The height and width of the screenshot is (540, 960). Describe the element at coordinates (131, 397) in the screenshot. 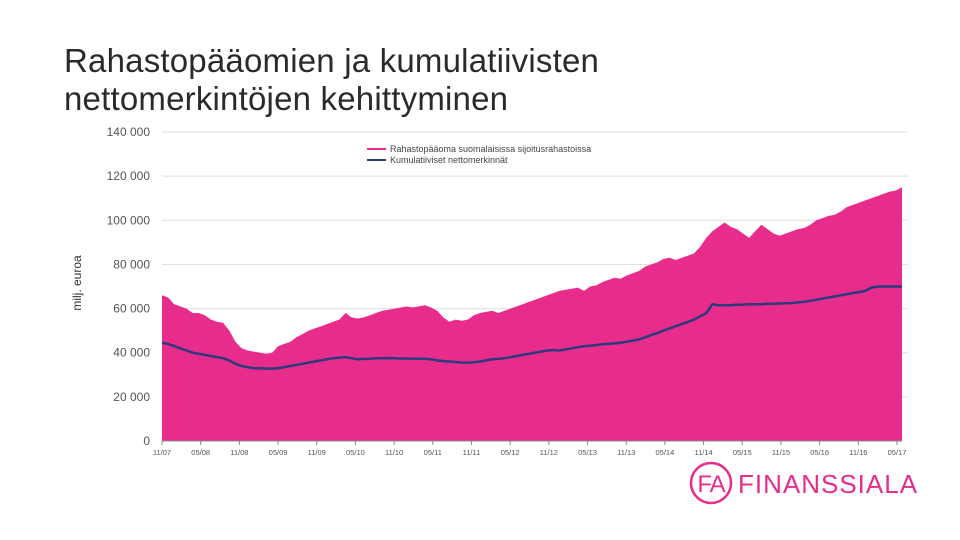

I see `y-tick-label: 20 000` at that location.